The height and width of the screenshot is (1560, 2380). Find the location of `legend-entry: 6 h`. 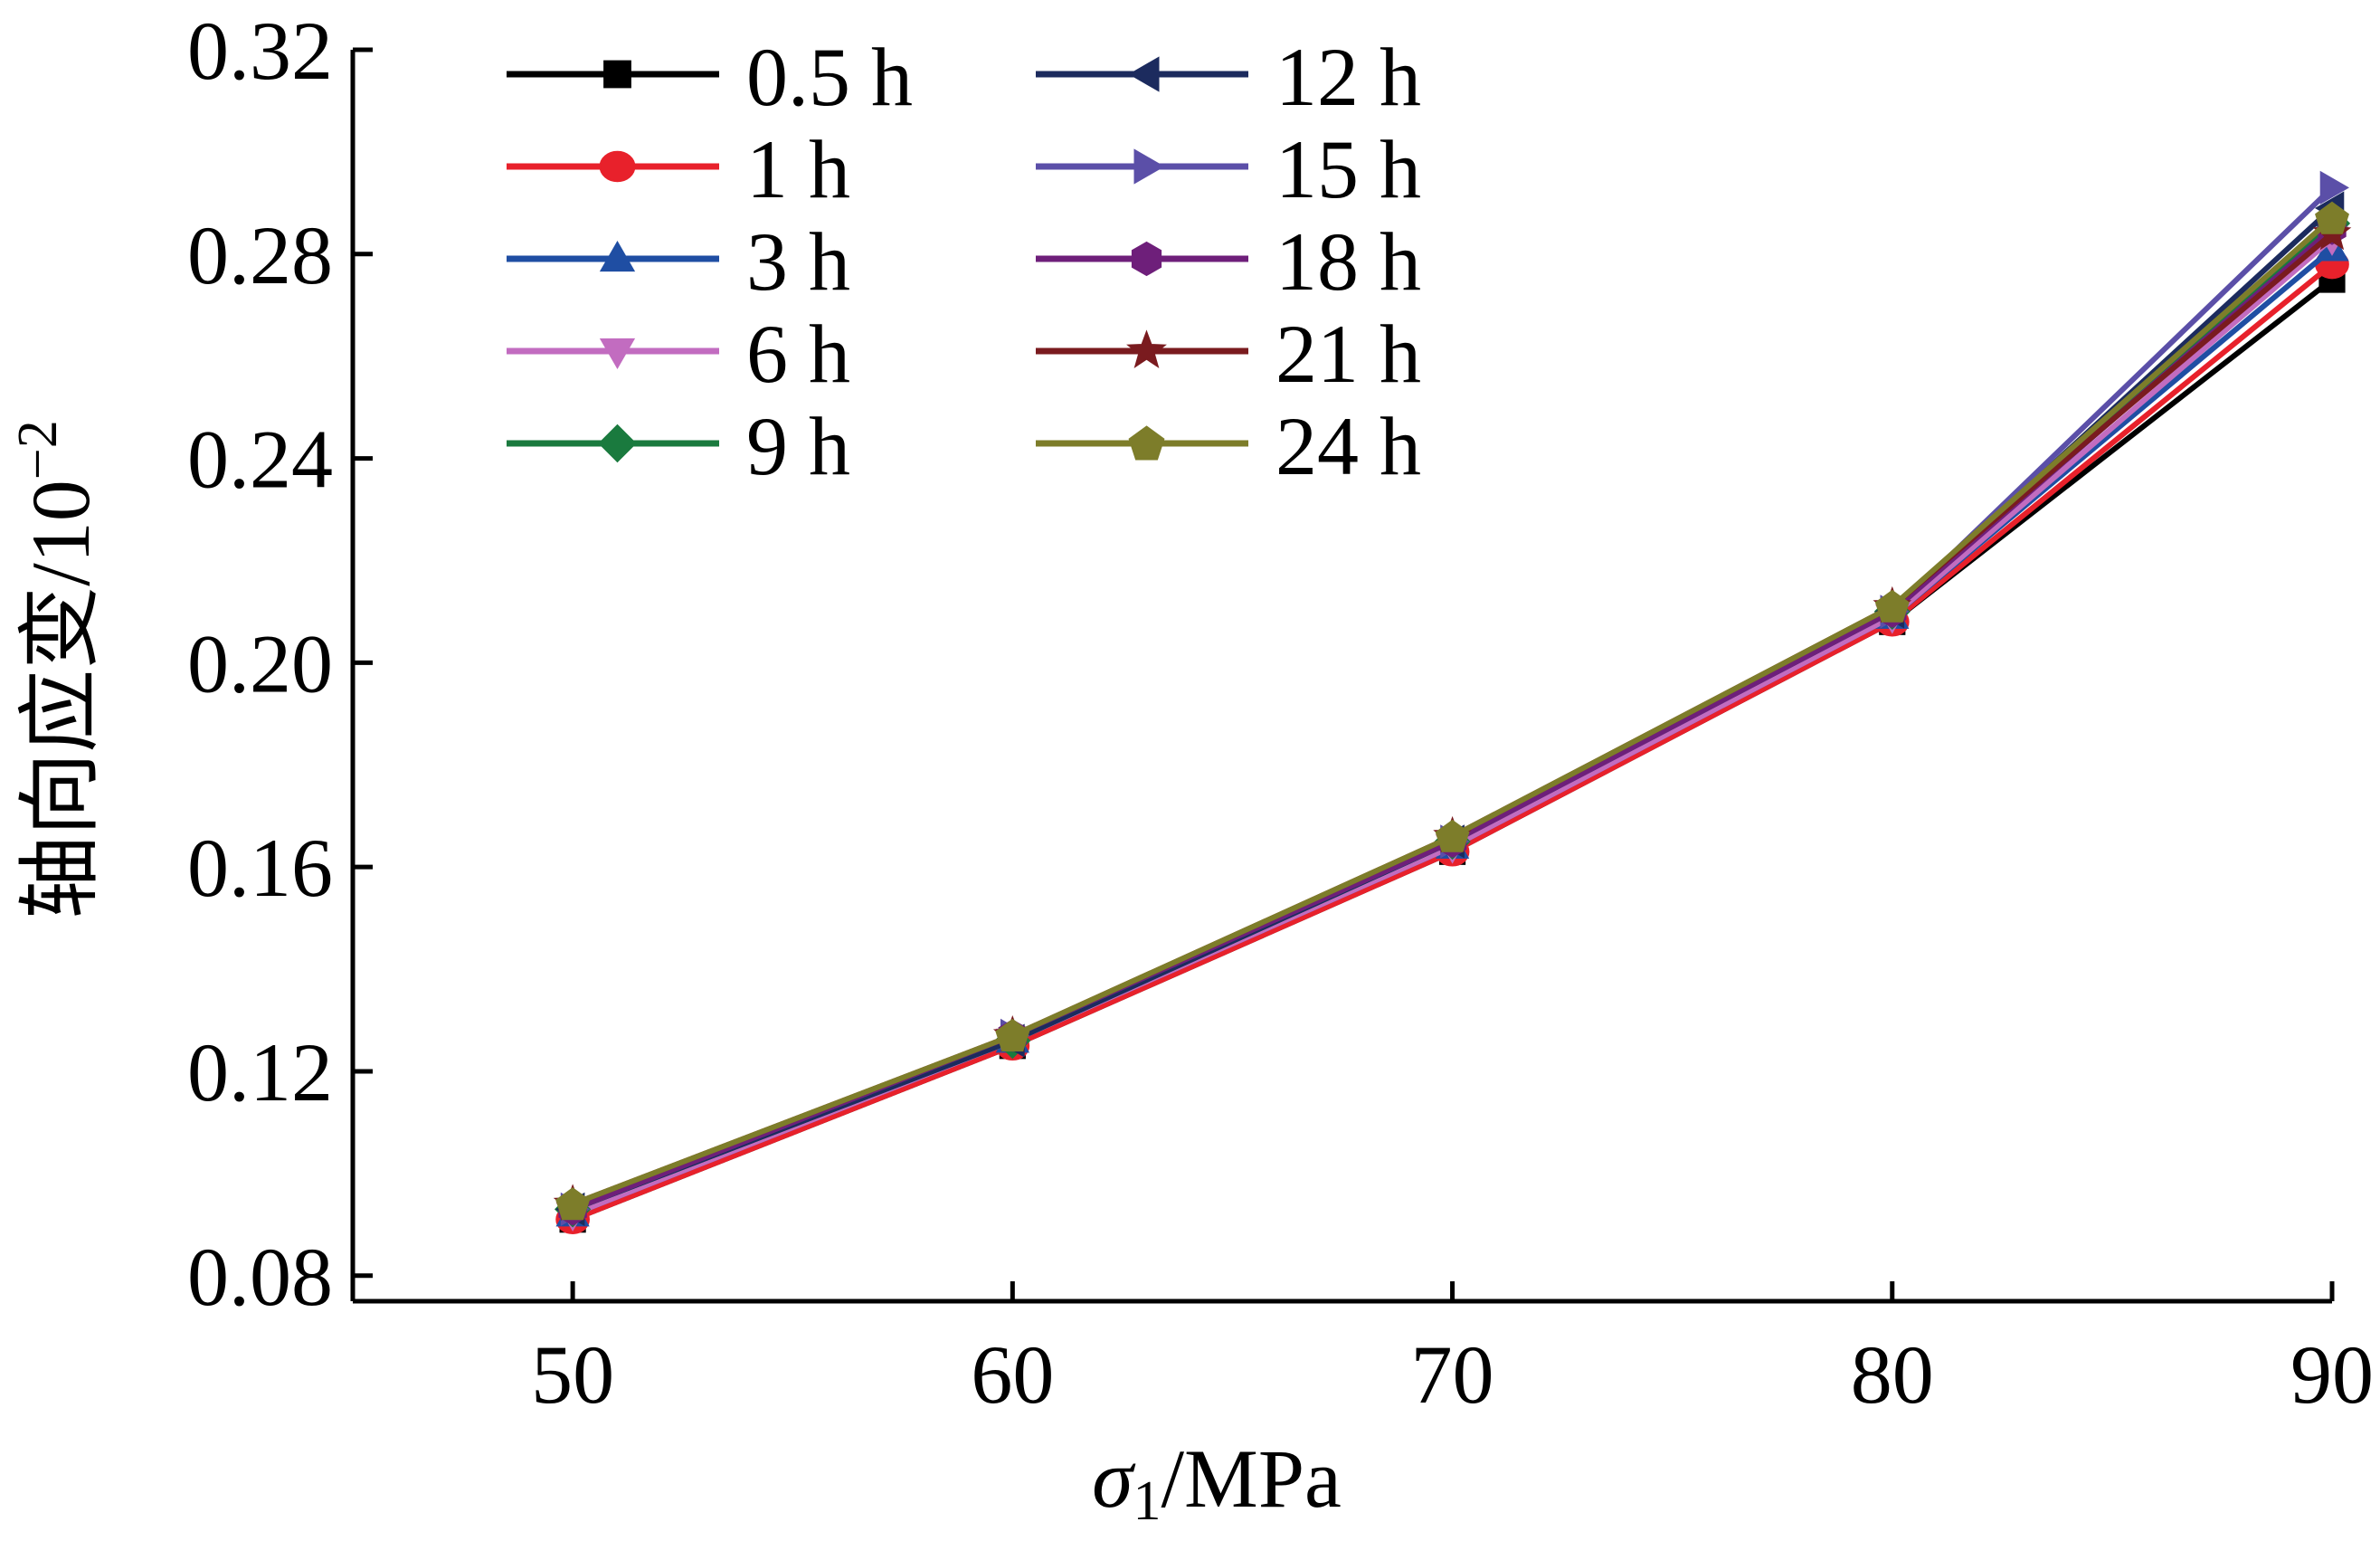

legend-entry: 6 h is located at coordinates (678, 354).